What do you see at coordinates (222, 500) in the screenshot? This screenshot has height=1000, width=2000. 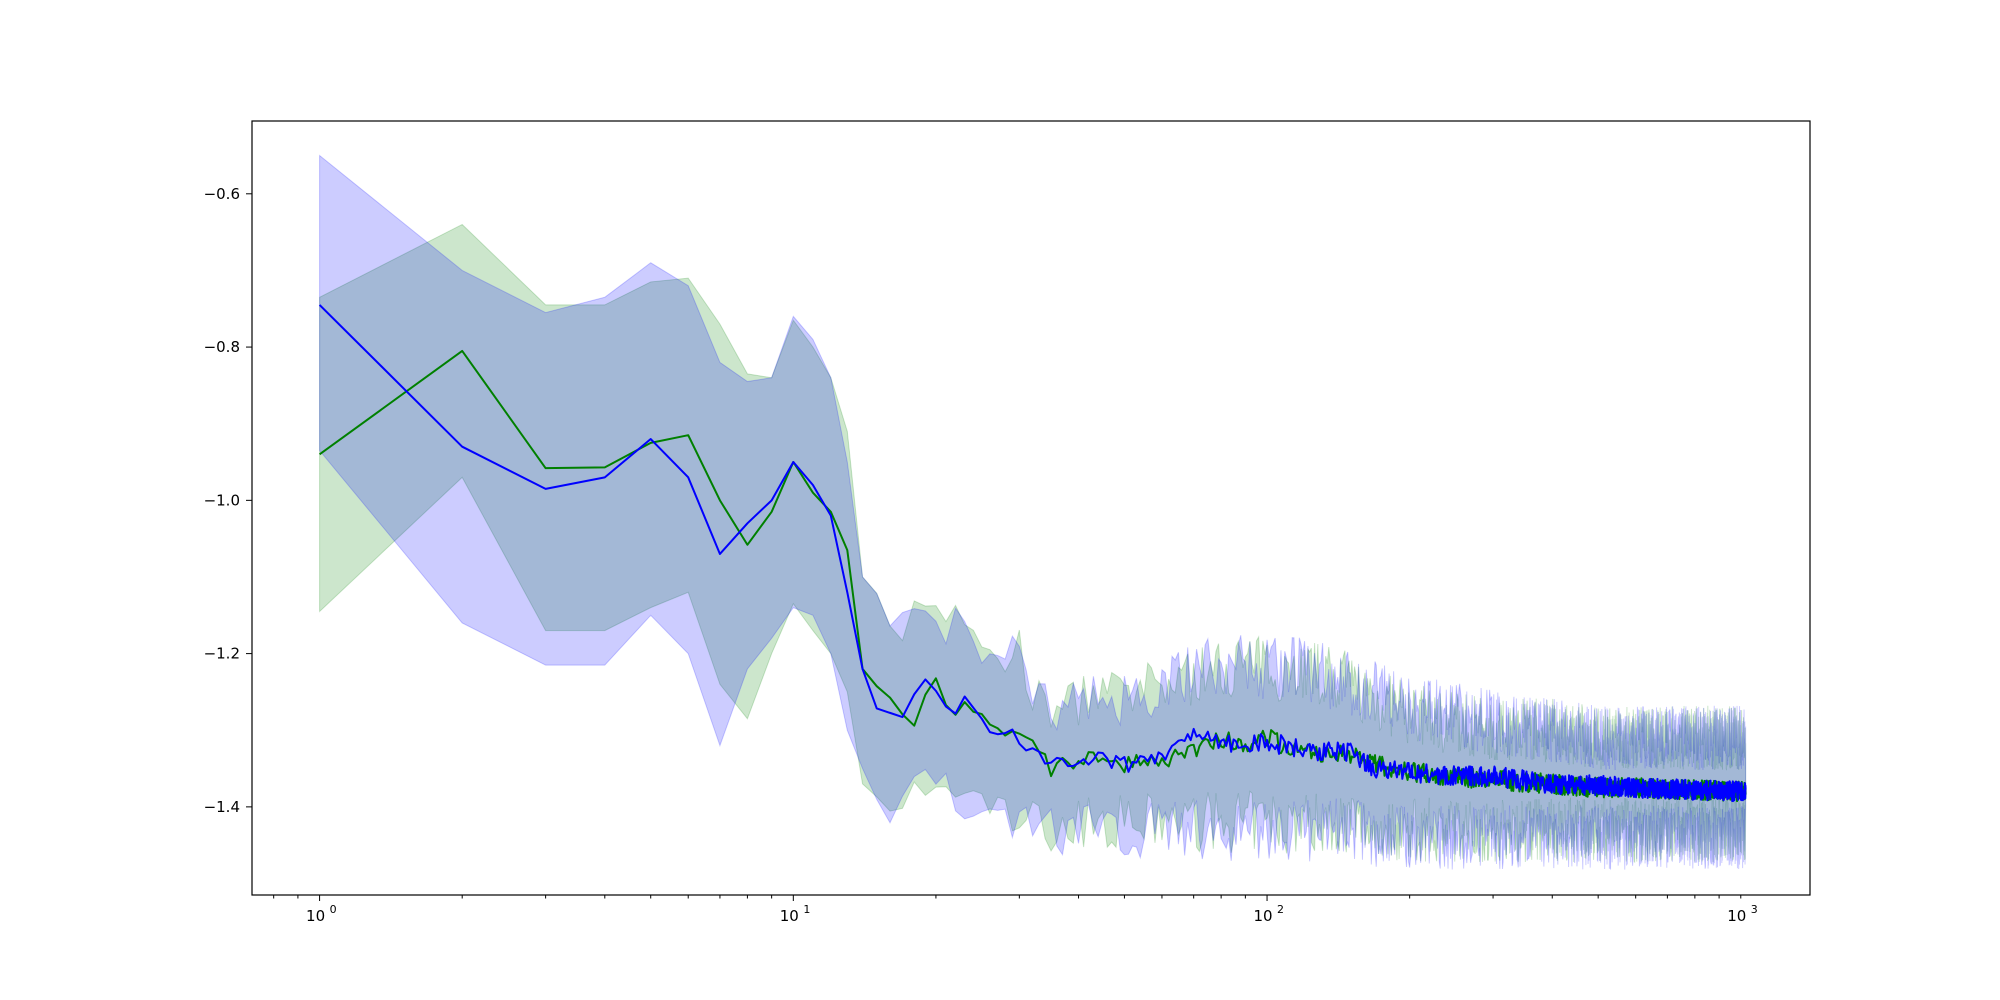 I see `y-tick-label: −1.0` at bounding box center [222, 500].